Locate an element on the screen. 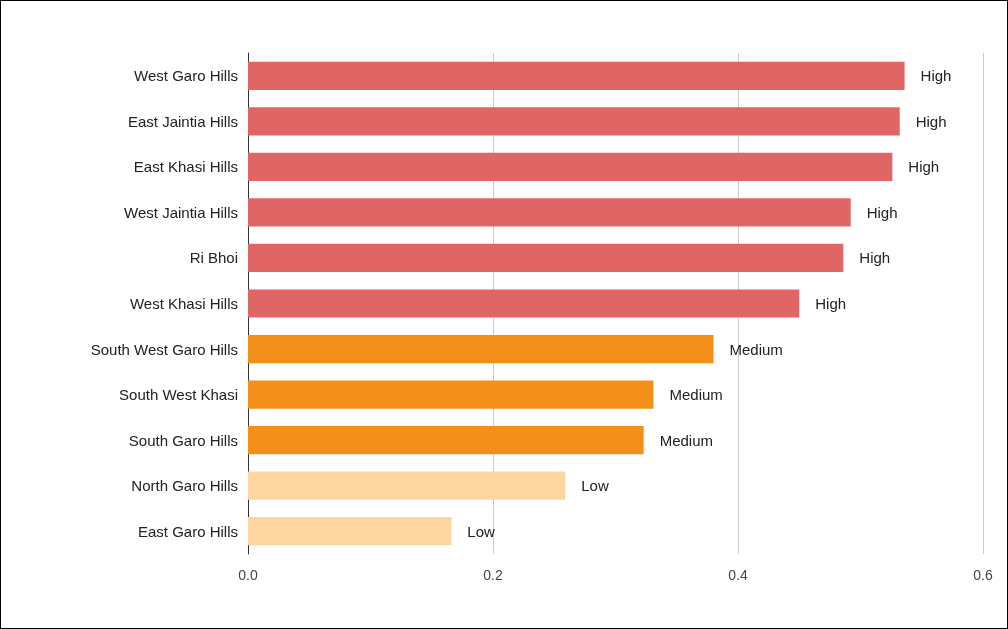 This screenshot has width=1008, height=629. y-tick-label: Ri Bhoi is located at coordinates (213, 258).